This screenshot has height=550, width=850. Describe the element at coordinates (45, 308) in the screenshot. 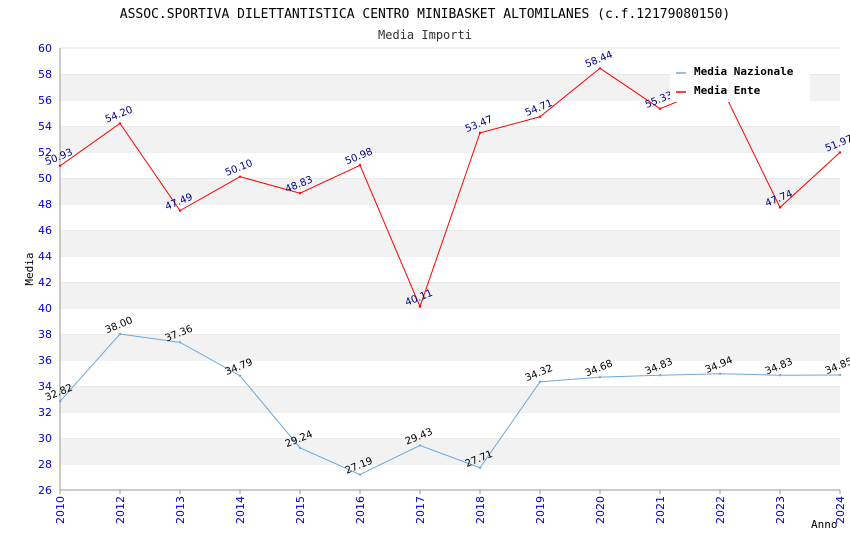

I see `y-tick-label: 40` at that location.